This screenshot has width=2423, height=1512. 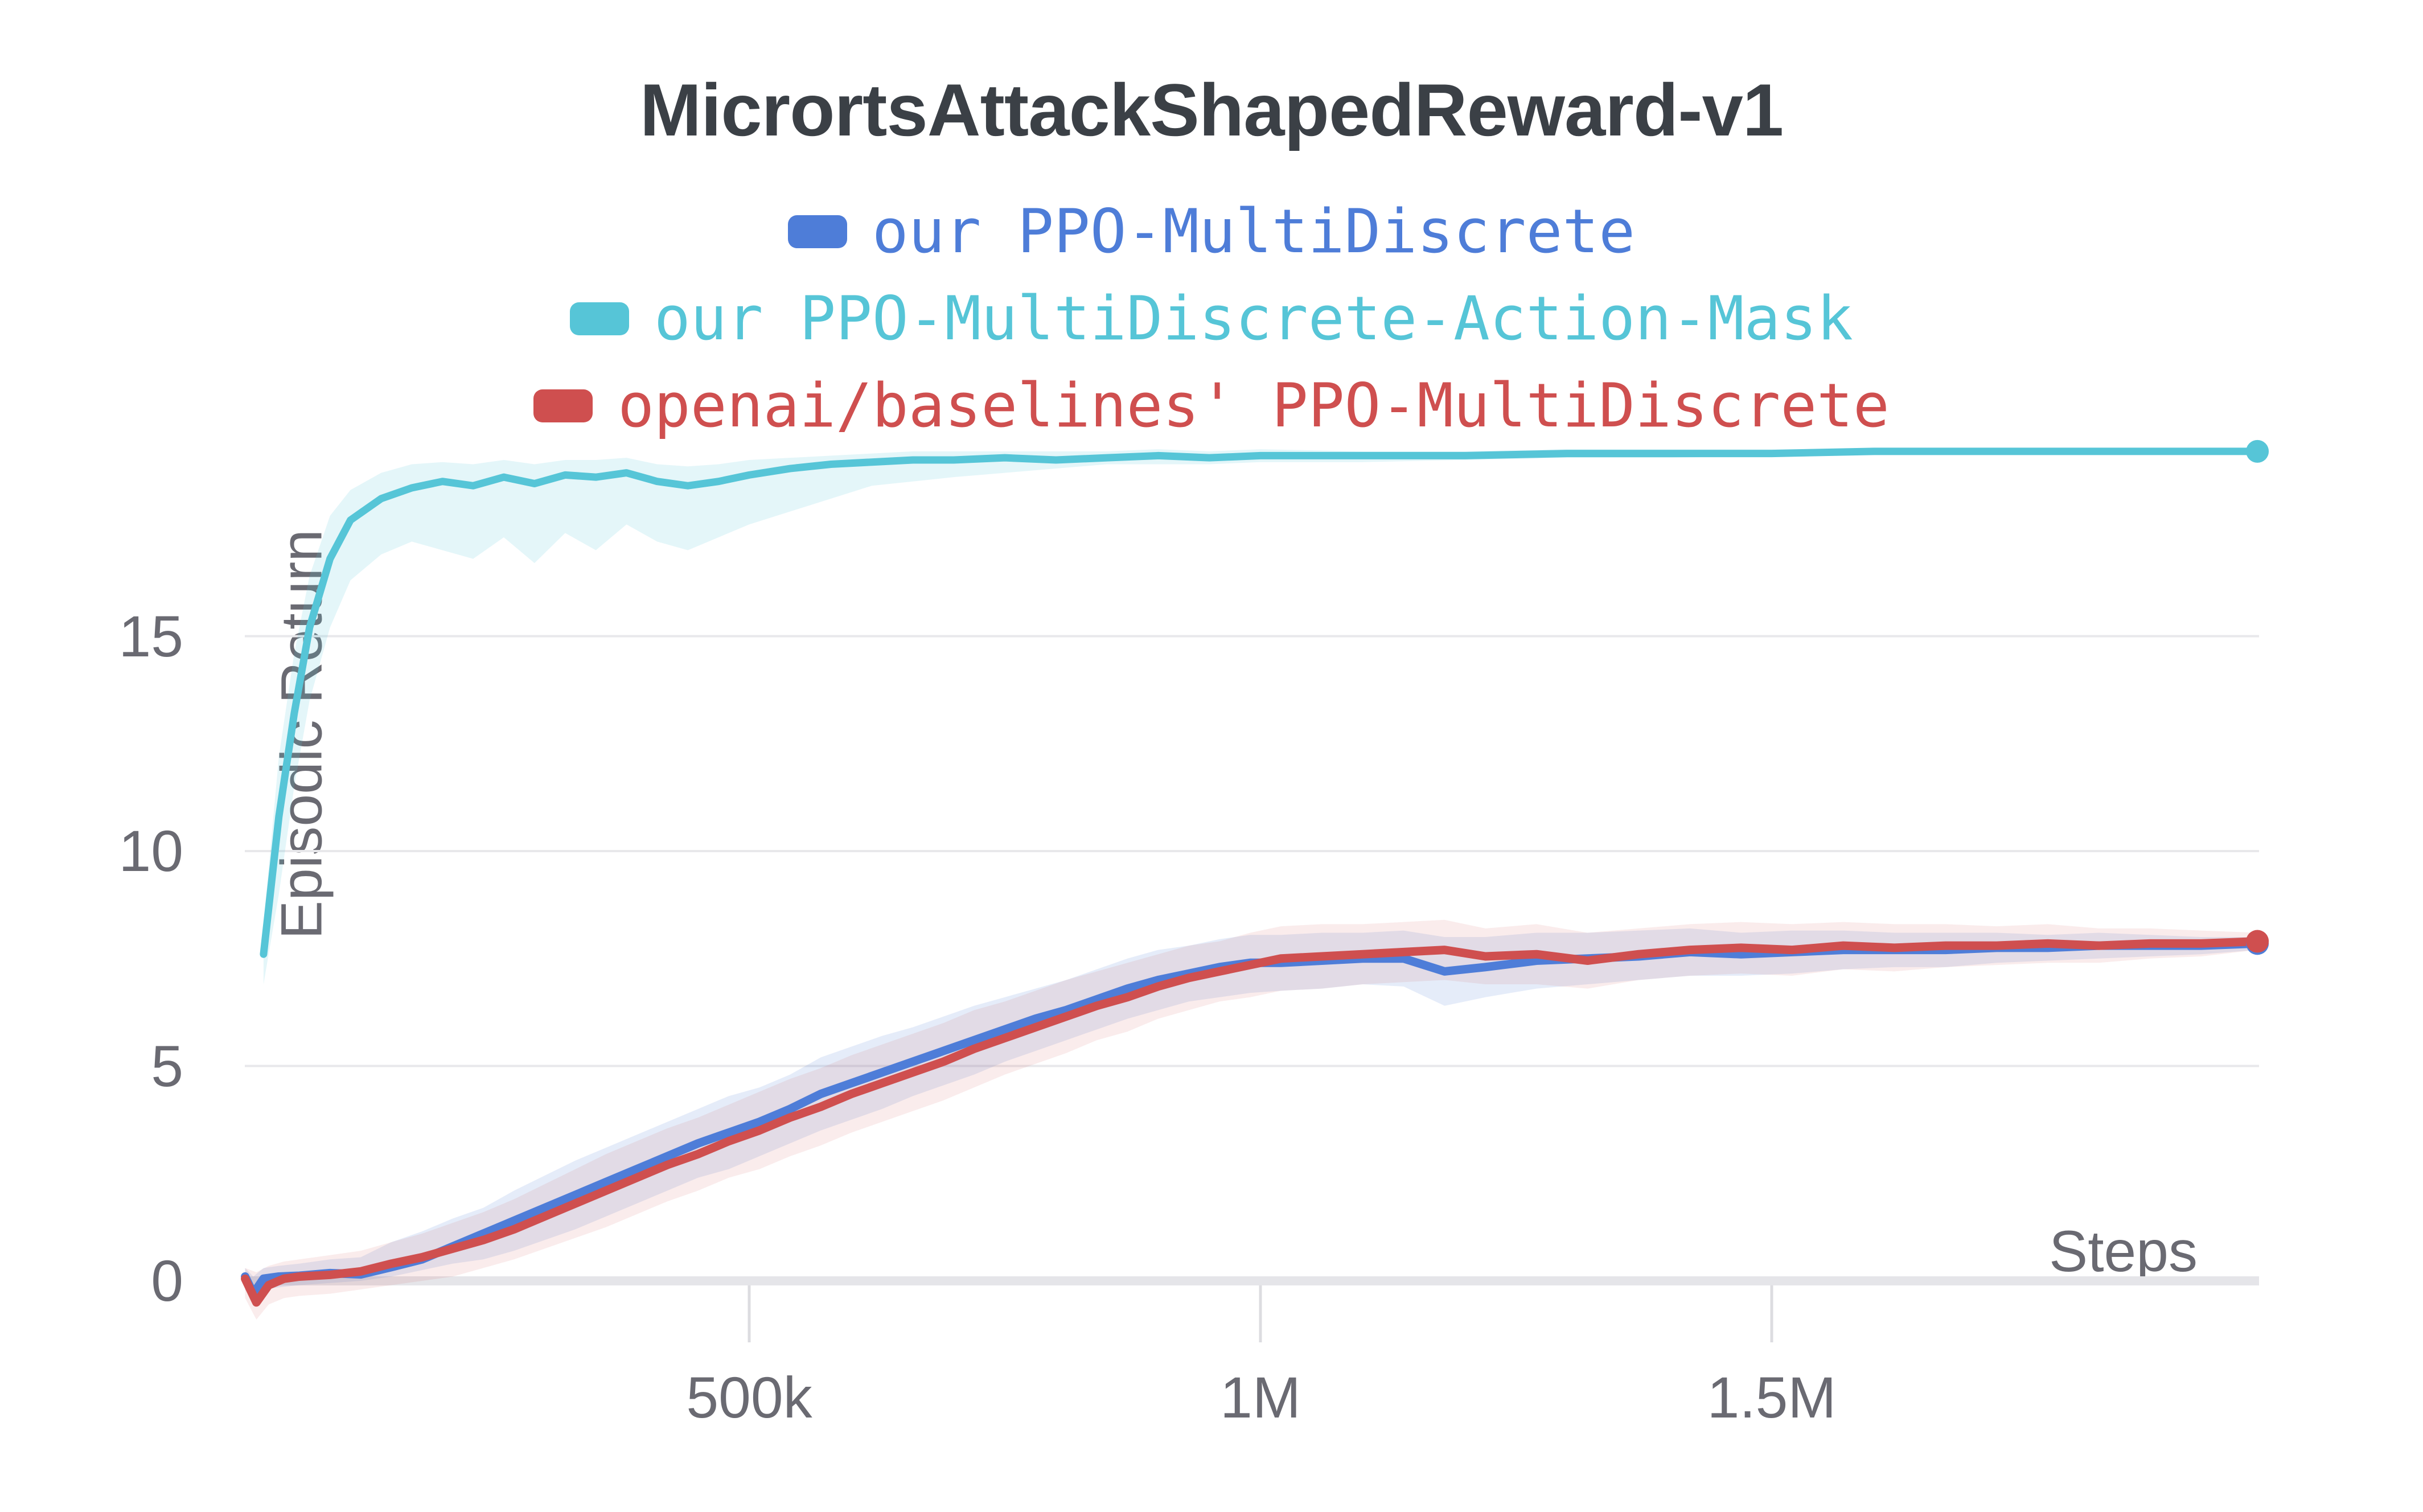 I want to click on x-tick-label-1-5m: 1.5M, so click(x=1772, y=1397).